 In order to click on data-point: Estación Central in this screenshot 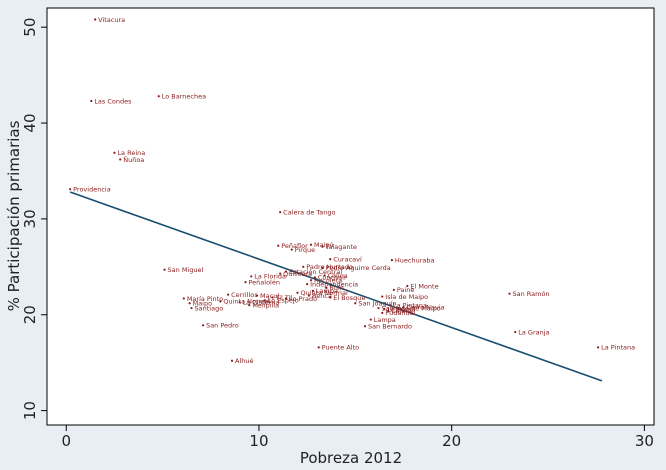, I will do `click(313, 272)`.